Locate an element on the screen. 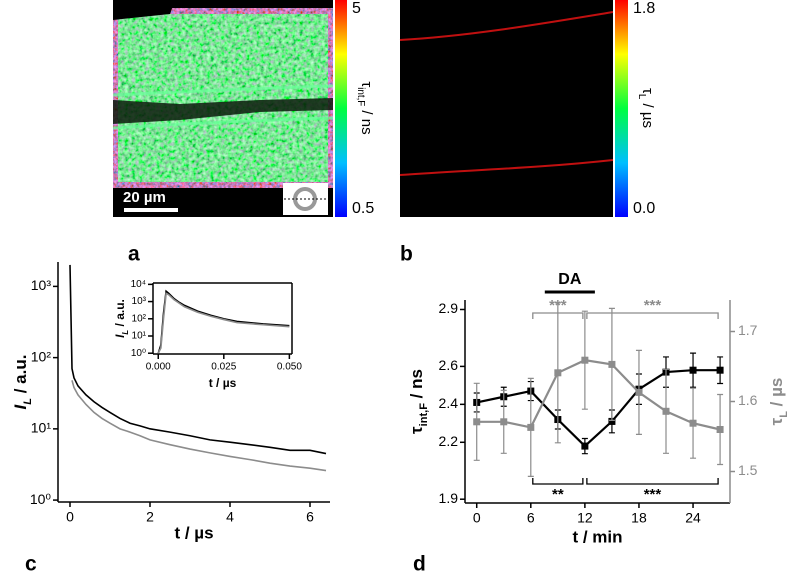  colorbar-tick-label: 0.0 is located at coordinates (644, 208).